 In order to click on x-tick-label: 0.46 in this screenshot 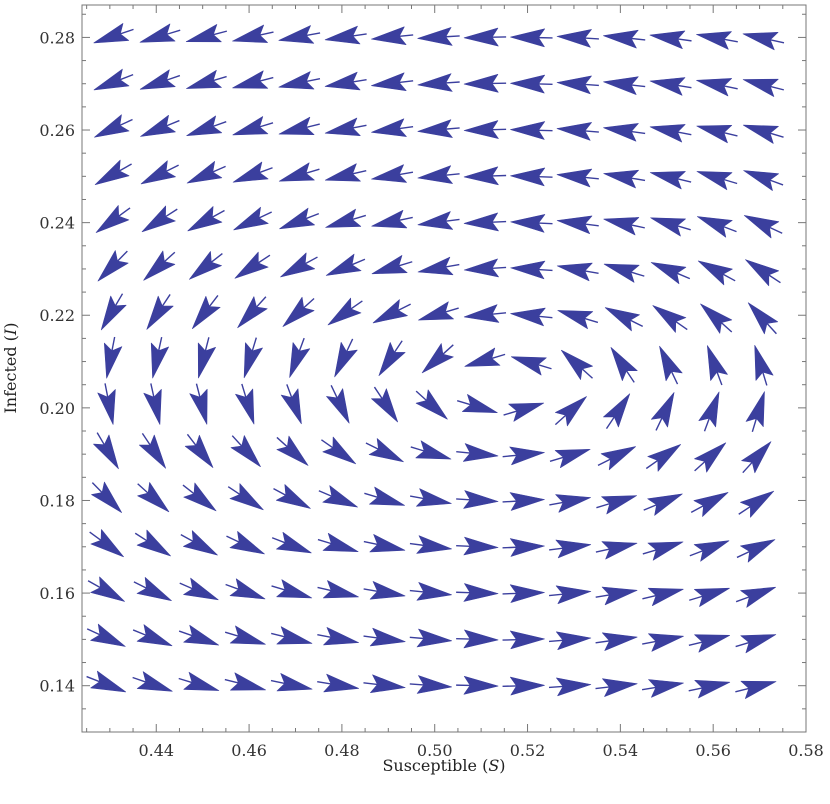, I will do `click(249, 750)`.